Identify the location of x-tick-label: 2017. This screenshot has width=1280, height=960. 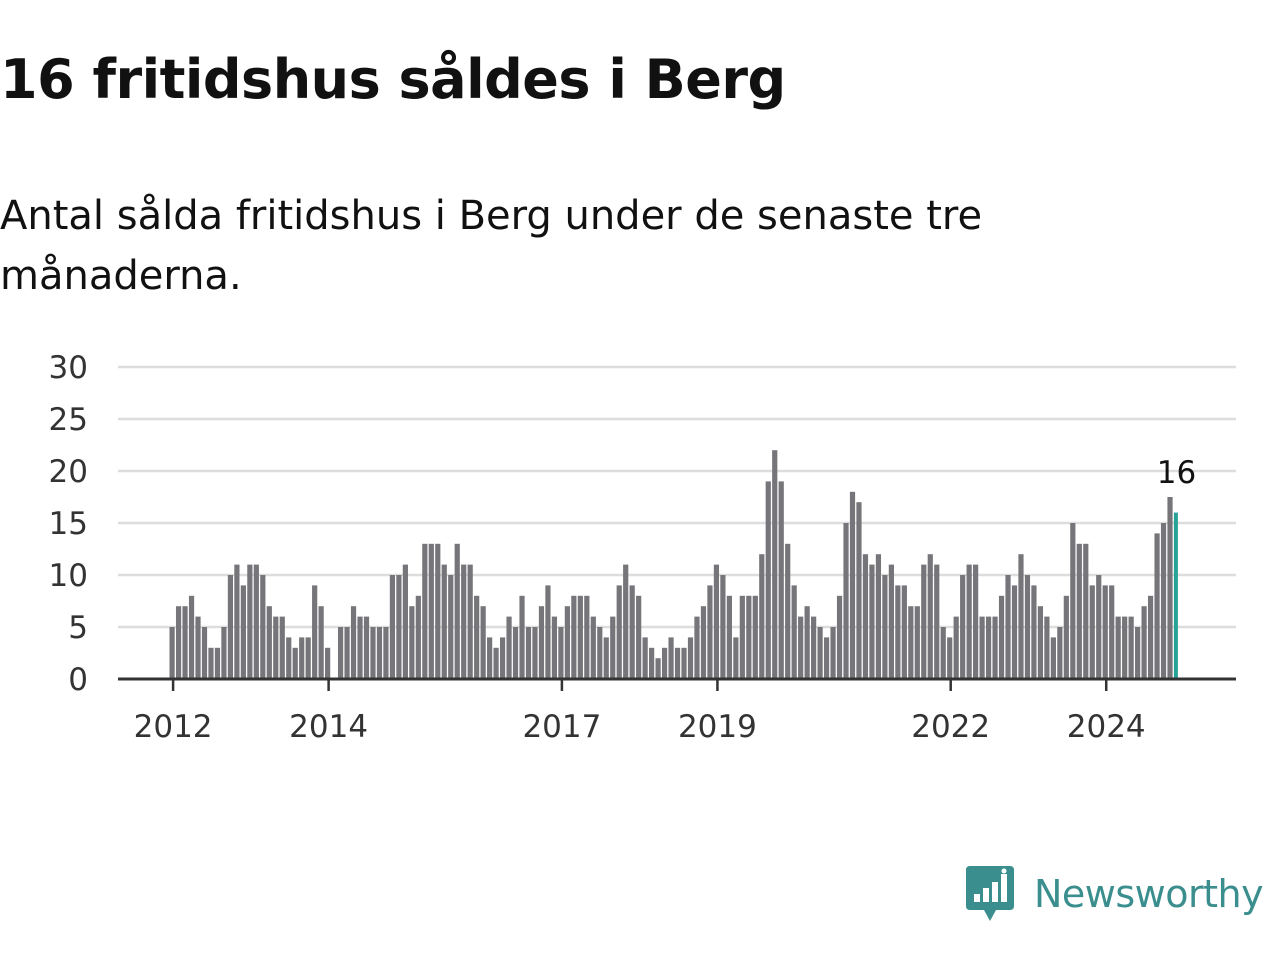
(561, 727).